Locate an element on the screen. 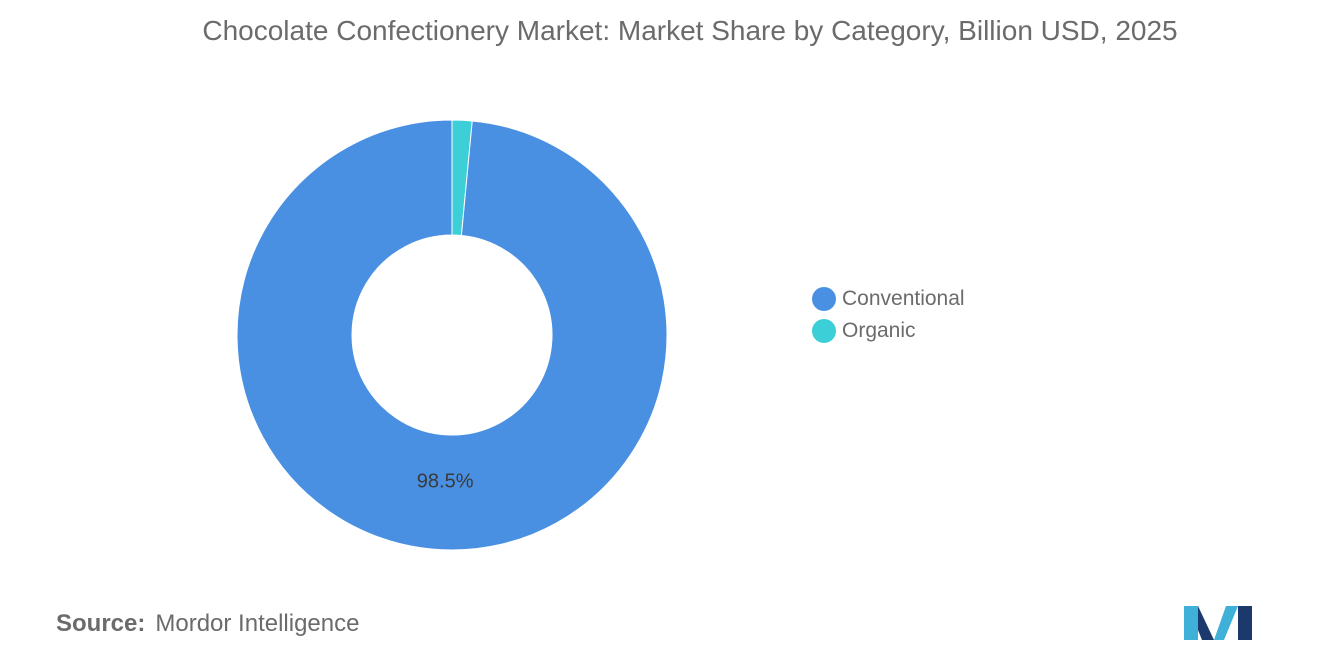 This screenshot has height=665, width=1320. logo-shape-right is located at coordinates (1245, 623).